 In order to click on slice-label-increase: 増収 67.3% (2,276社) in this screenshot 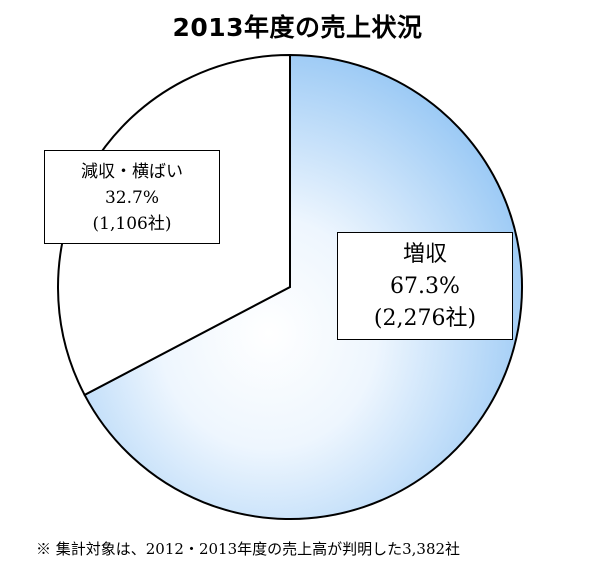, I will do `click(425, 286)`.